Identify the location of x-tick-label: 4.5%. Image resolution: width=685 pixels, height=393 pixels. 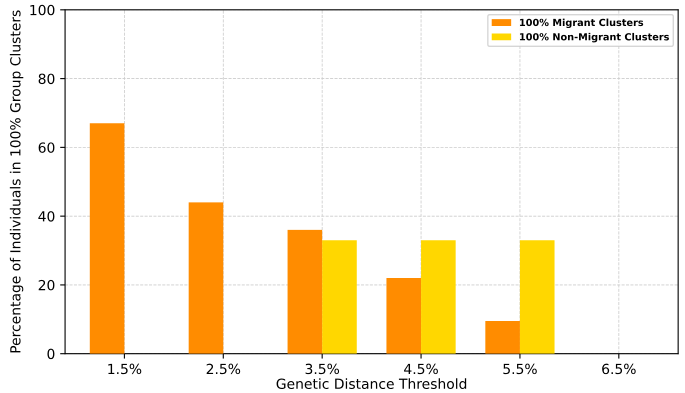
(421, 369).